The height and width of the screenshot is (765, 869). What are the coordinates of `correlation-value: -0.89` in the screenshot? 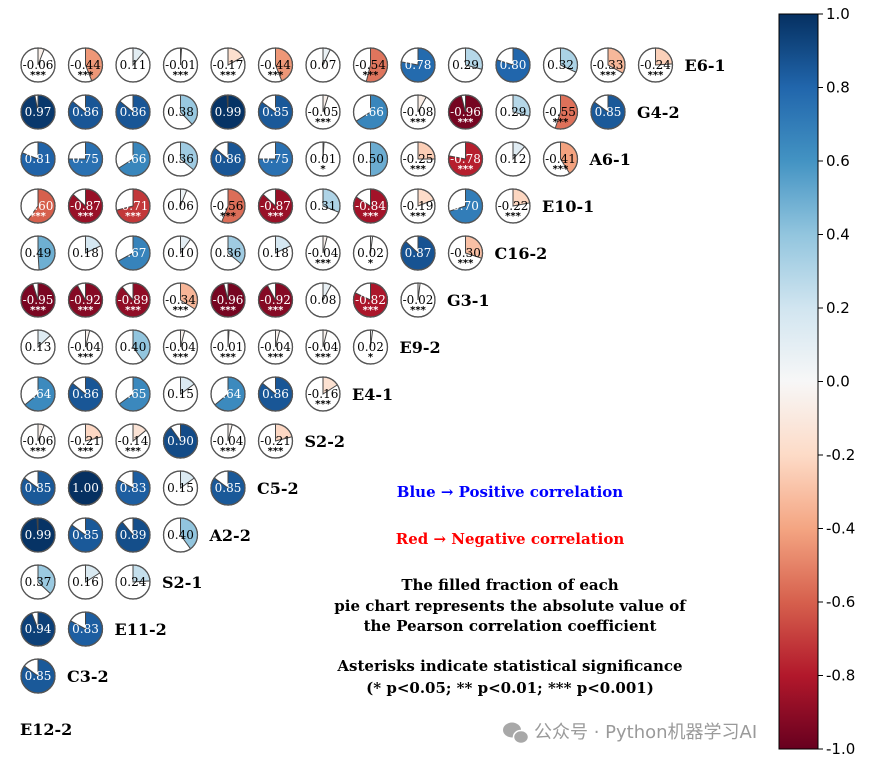 It's located at (133, 300).